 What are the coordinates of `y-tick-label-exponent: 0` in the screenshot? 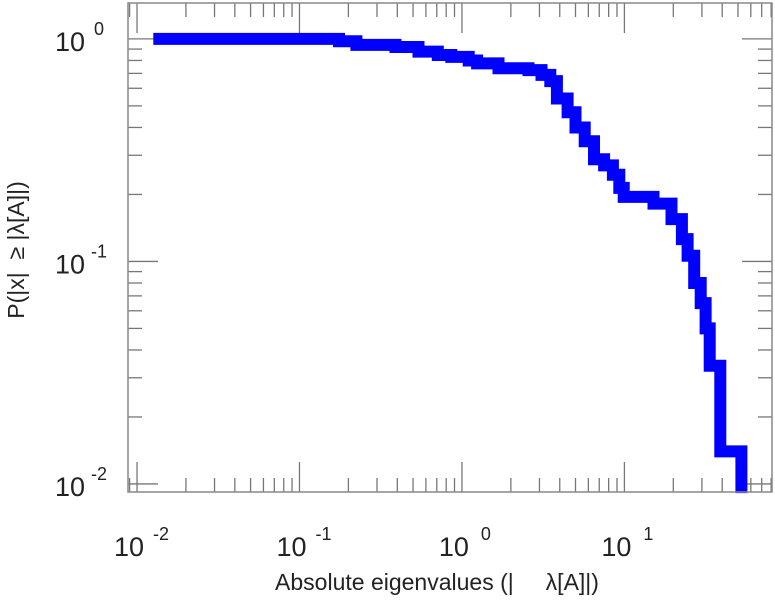 It's located at (99, 29).